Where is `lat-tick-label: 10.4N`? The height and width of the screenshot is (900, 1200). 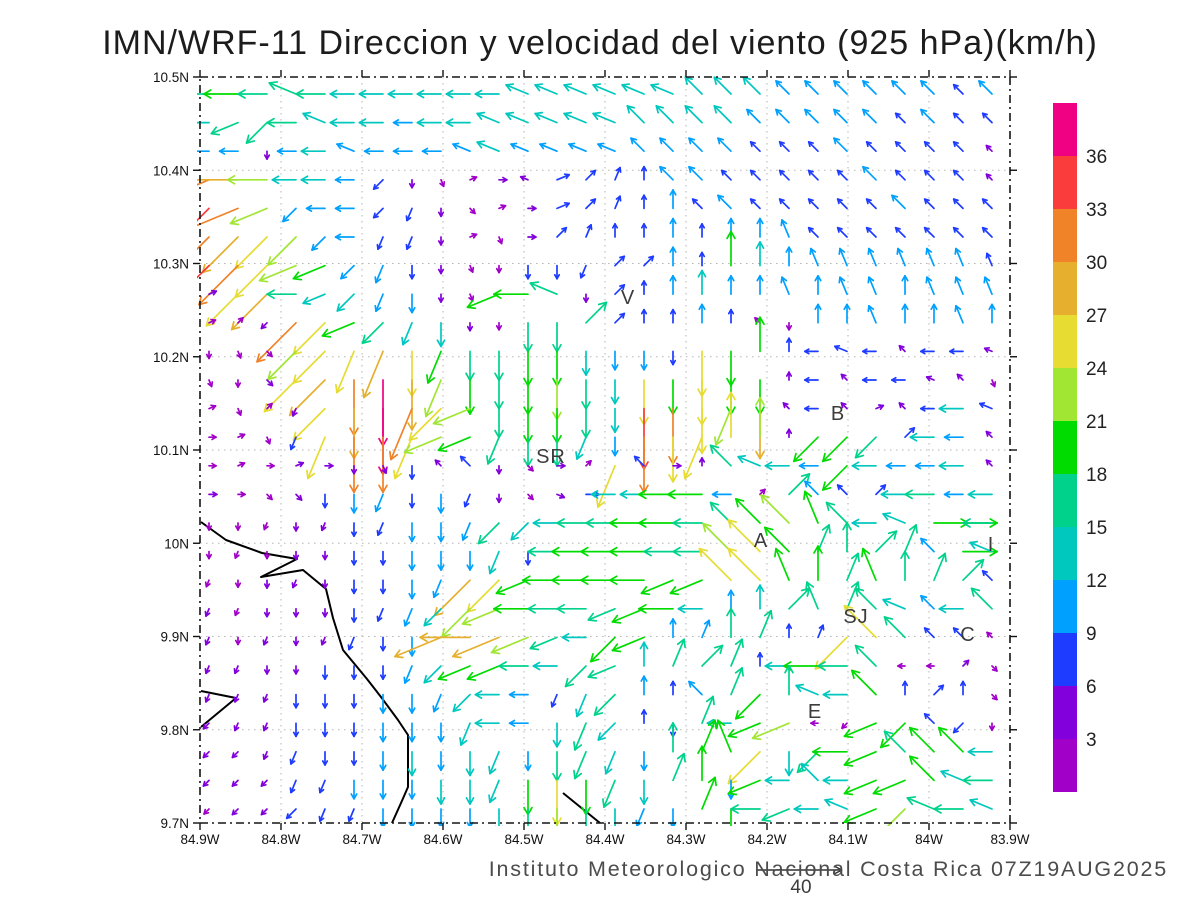 lat-tick-label: 10.4N is located at coordinates (171, 170).